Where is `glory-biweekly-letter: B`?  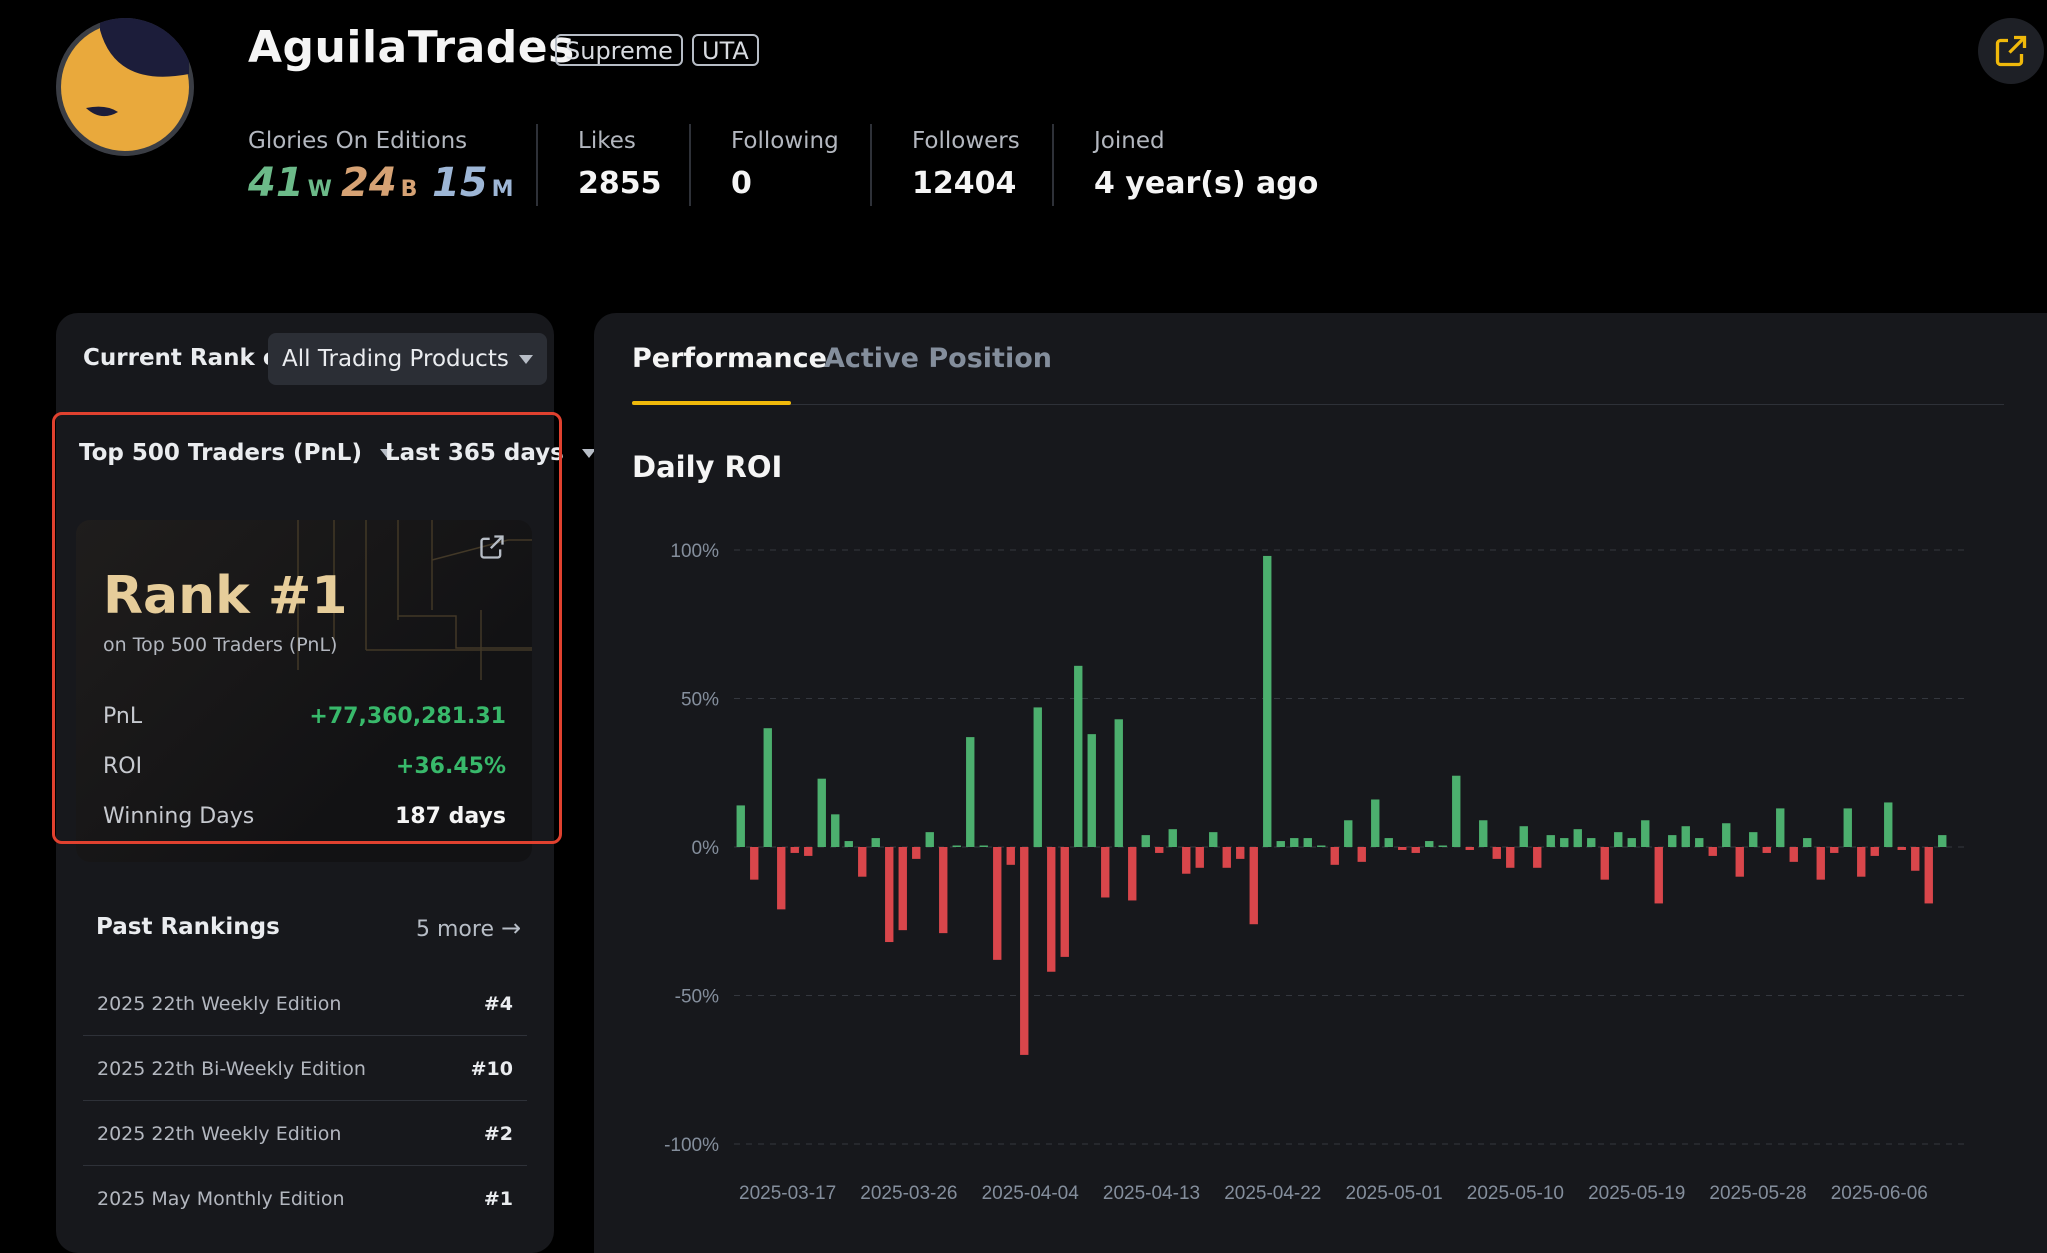
glory-biweekly-letter: B is located at coordinates (409, 189).